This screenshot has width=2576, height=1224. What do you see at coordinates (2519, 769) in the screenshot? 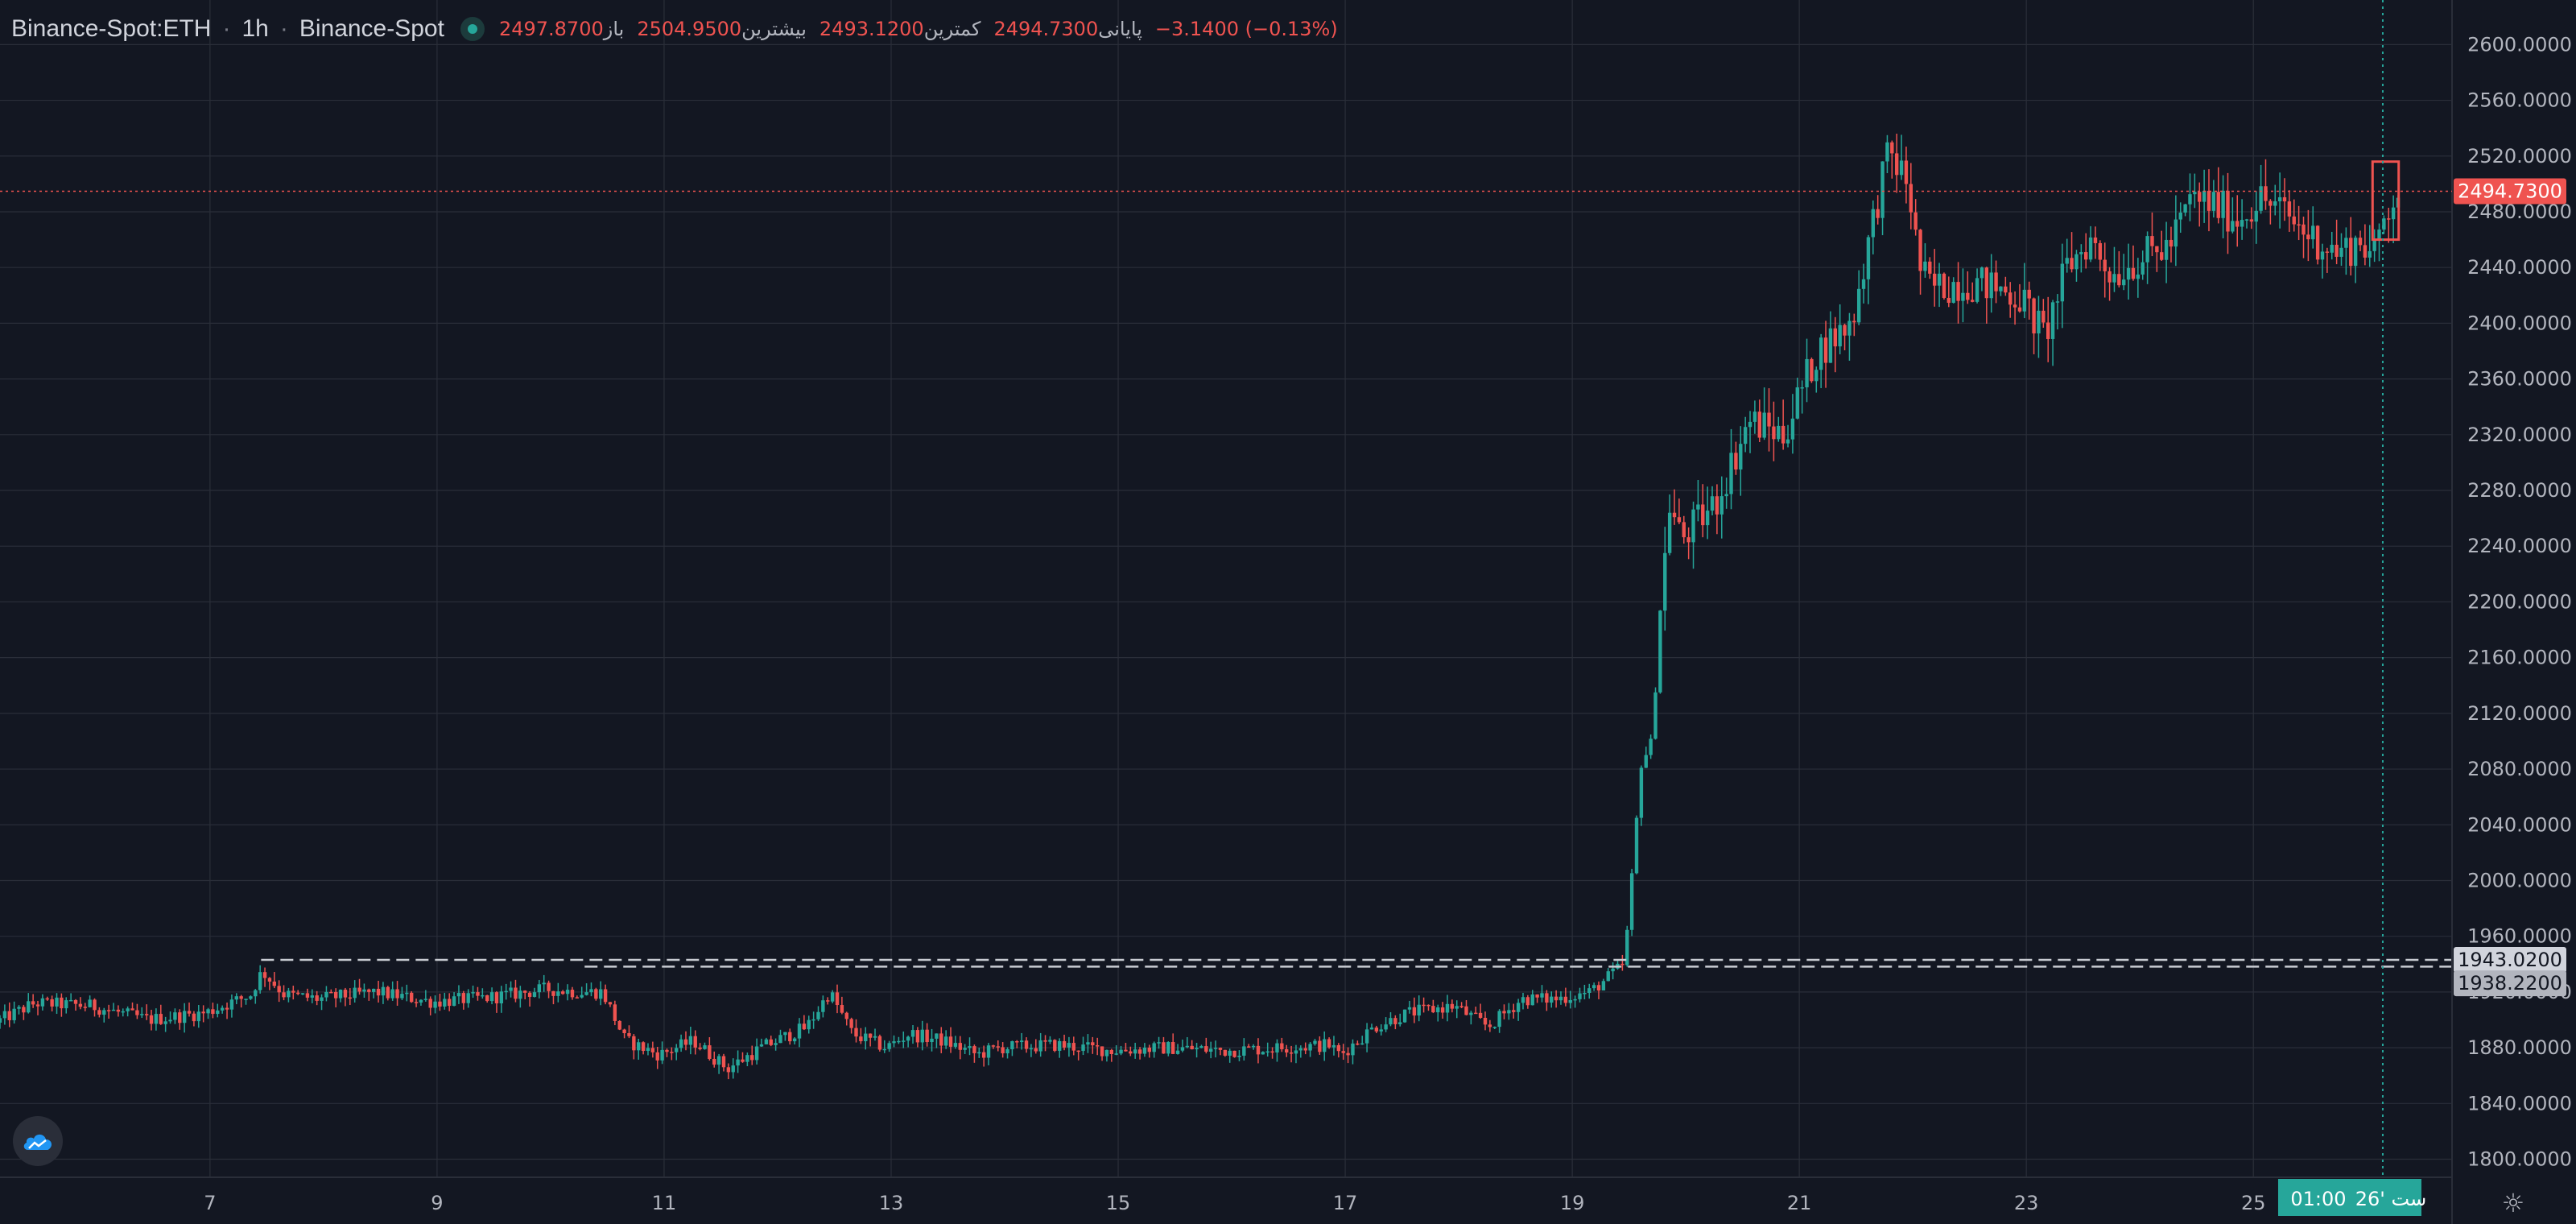
I see `price-tick-label: 2080.0000` at bounding box center [2519, 769].